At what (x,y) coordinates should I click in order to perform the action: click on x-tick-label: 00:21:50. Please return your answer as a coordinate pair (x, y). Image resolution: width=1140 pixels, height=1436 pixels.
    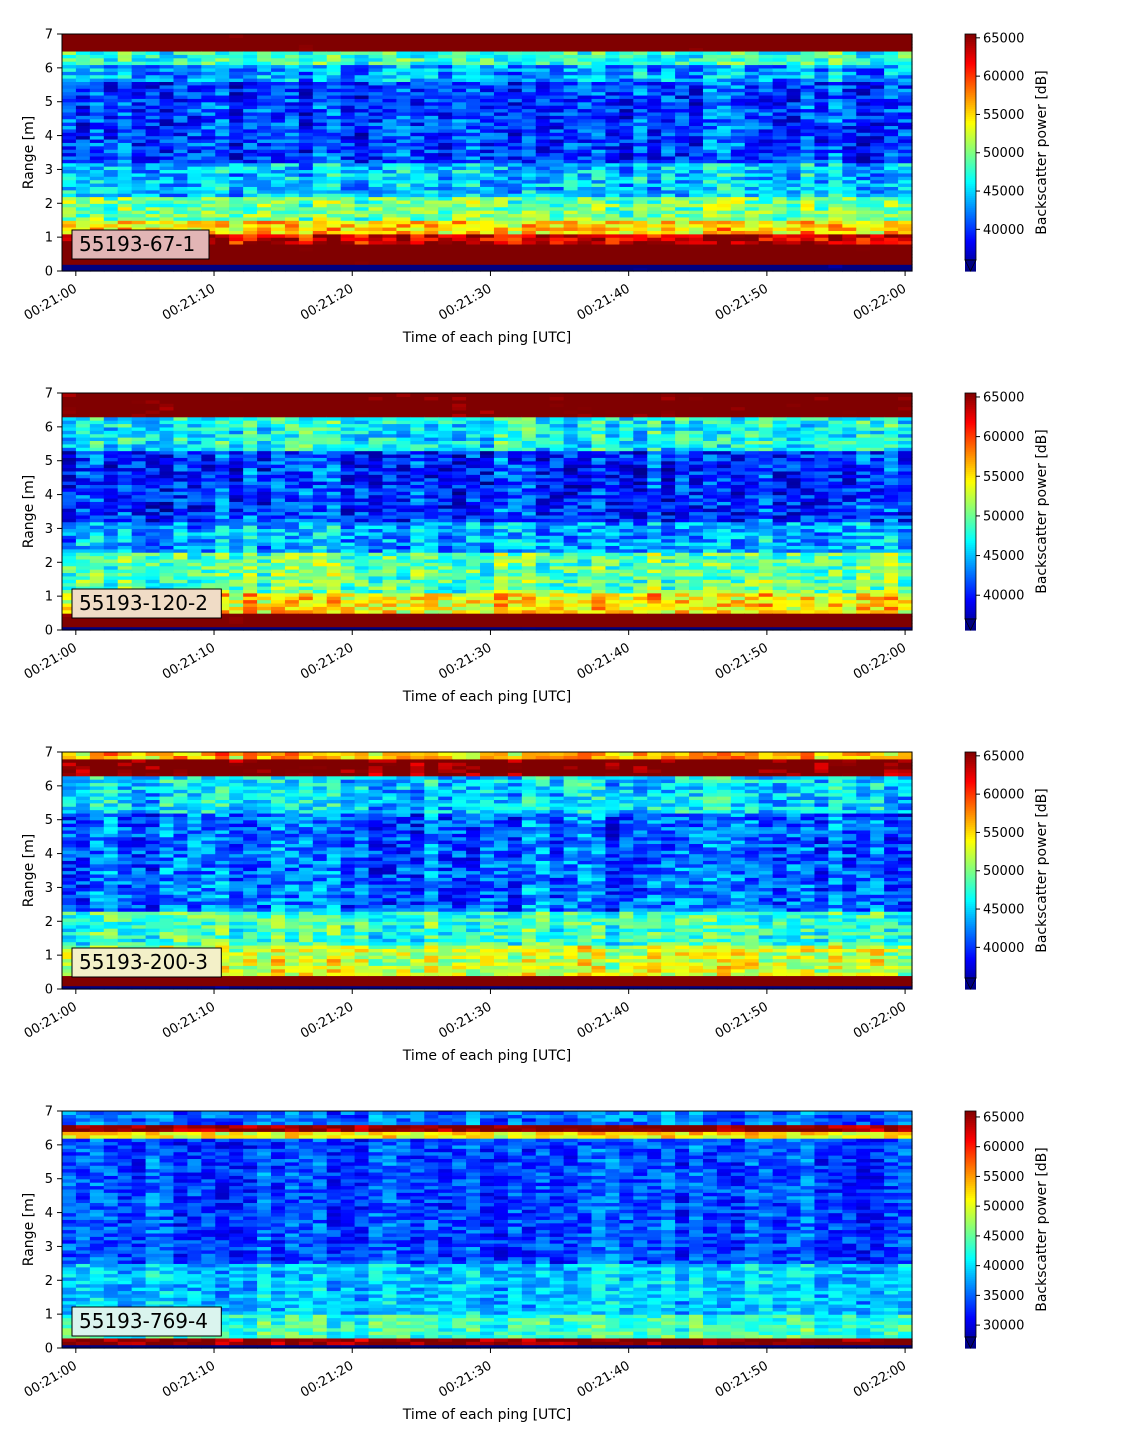
    Looking at the image, I should click on (742, 302).